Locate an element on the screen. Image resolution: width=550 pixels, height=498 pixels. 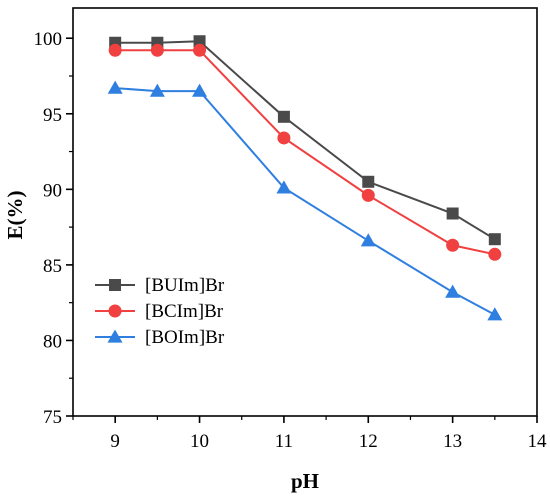
x-tick-label: 9 is located at coordinates (115, 441).